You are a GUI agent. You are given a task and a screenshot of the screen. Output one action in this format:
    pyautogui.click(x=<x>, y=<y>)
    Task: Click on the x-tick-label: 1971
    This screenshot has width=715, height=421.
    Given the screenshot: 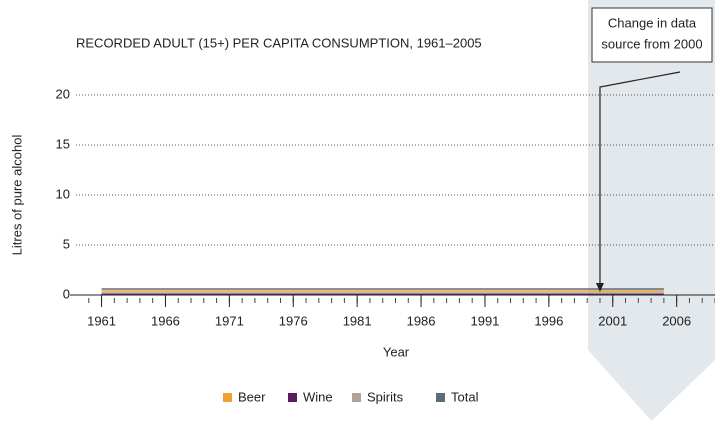 What is the action you would take?
    pyautogui.click(x=229, y=320)
    